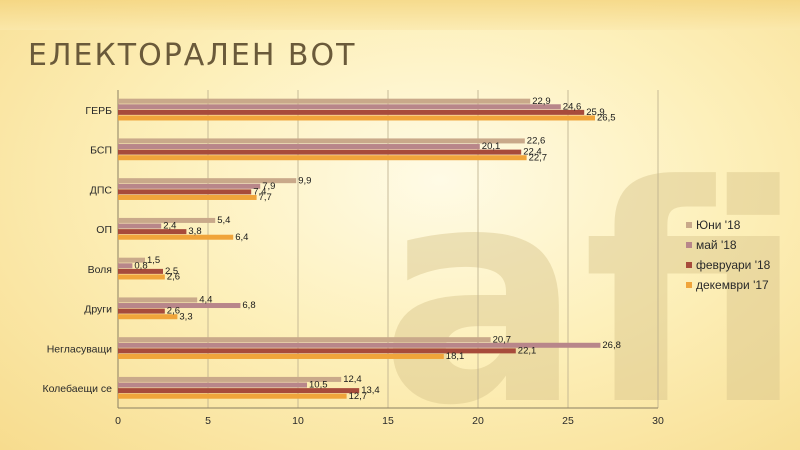  Describe the element at coordinates (259, 191) in the screenshot. I see `data-label: 7,4` at that location.